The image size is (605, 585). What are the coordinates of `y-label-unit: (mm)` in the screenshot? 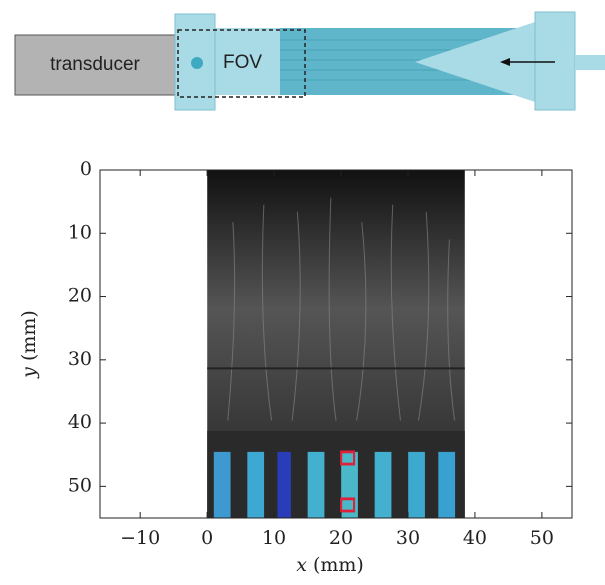 It's located at (29, 335).